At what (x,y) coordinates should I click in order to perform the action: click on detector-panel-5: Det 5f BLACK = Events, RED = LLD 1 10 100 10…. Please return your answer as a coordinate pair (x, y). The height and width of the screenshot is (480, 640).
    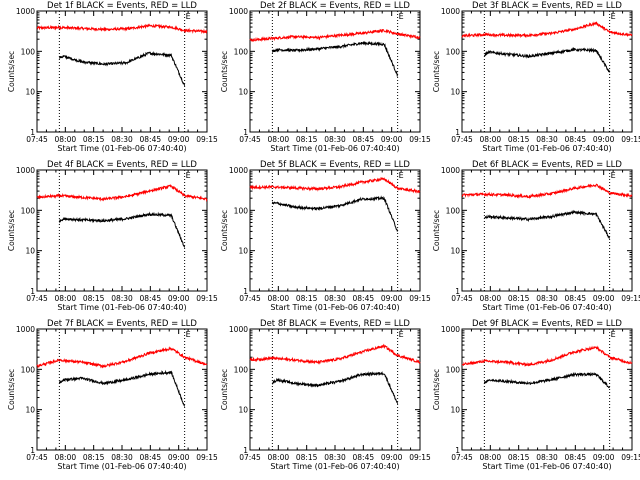
    Looking at the image, I should click on (325, 236).